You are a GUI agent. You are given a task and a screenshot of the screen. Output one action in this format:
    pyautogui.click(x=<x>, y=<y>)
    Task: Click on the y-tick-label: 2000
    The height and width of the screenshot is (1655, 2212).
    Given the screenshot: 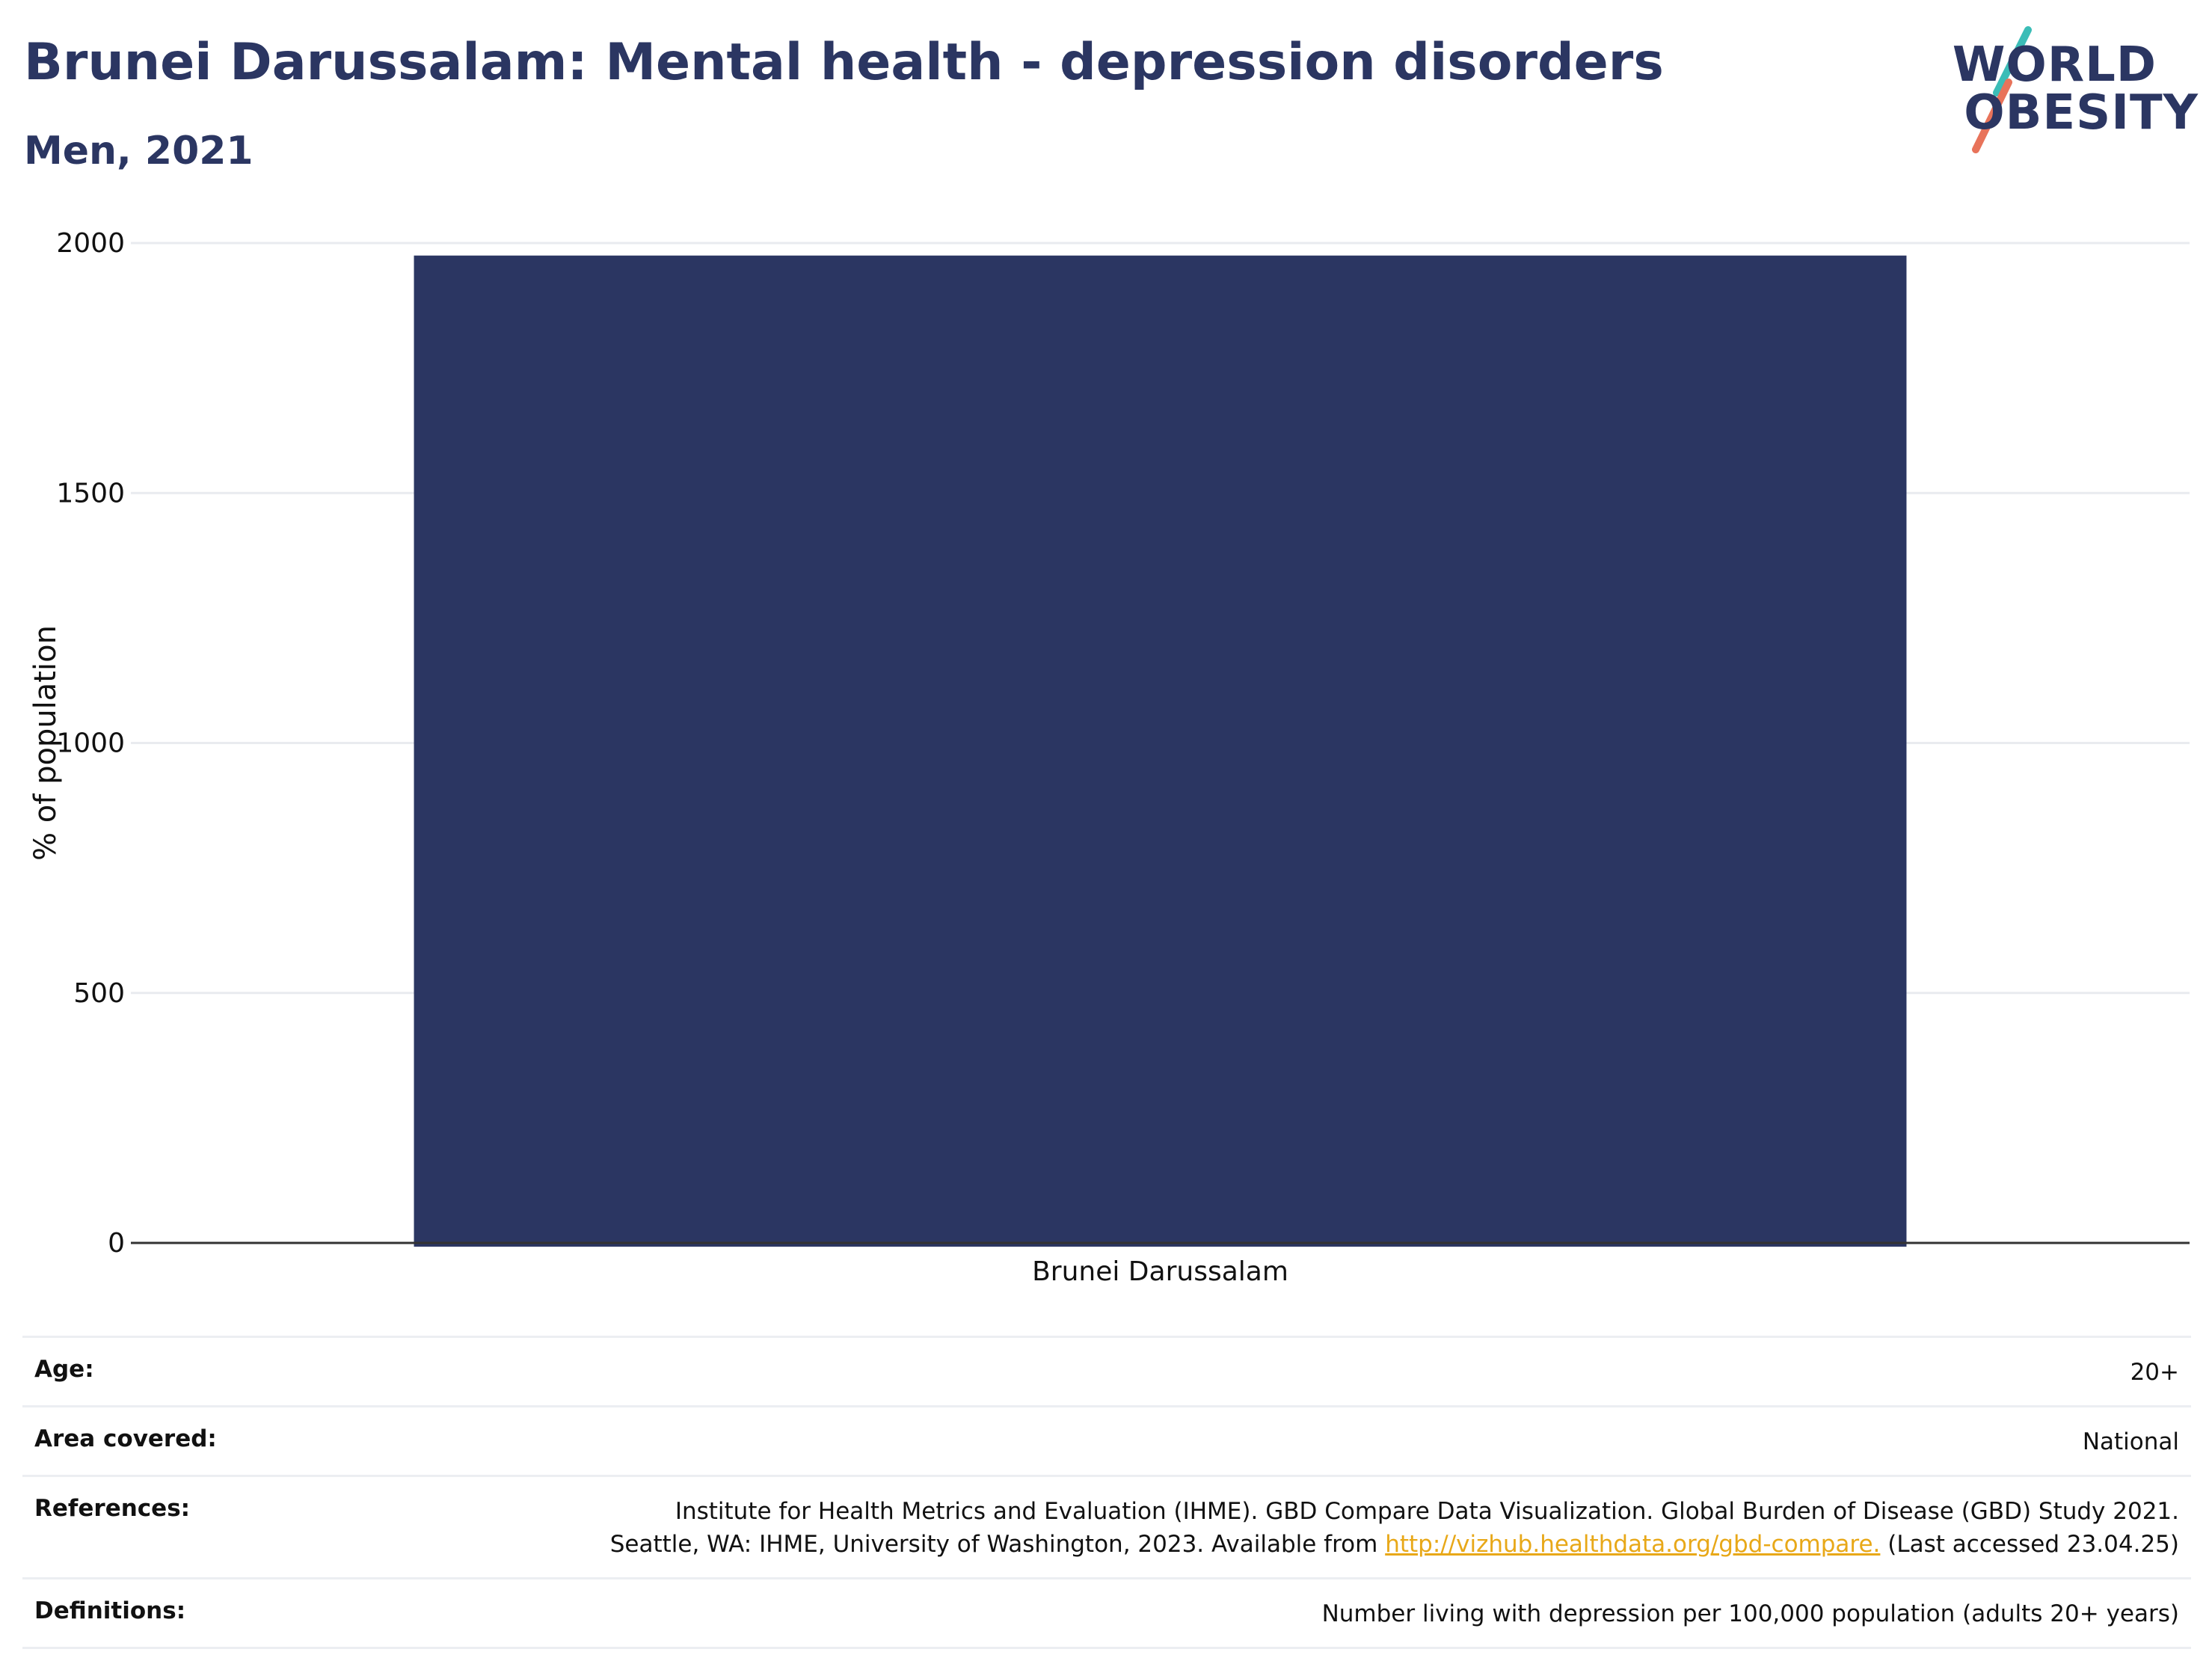 What is the action you would take?
    pyautogui.click(x=90, y=243)
    